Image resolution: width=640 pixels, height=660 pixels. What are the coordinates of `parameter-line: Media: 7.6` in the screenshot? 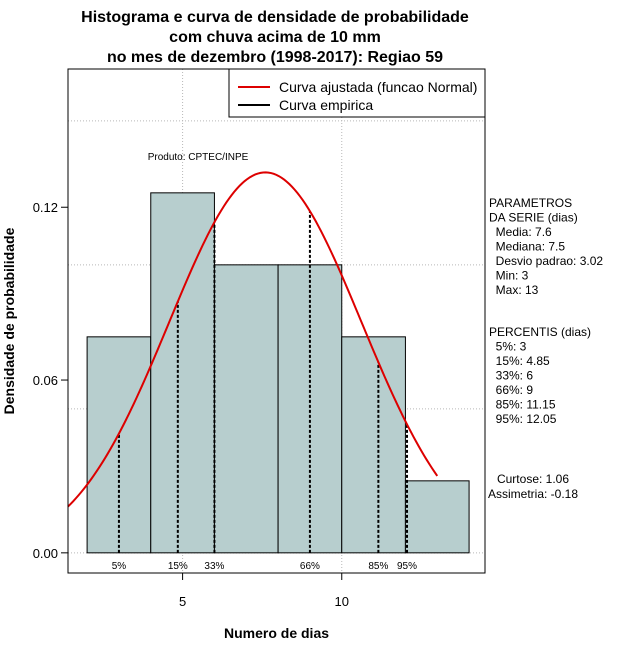 It's located at (520, 232).